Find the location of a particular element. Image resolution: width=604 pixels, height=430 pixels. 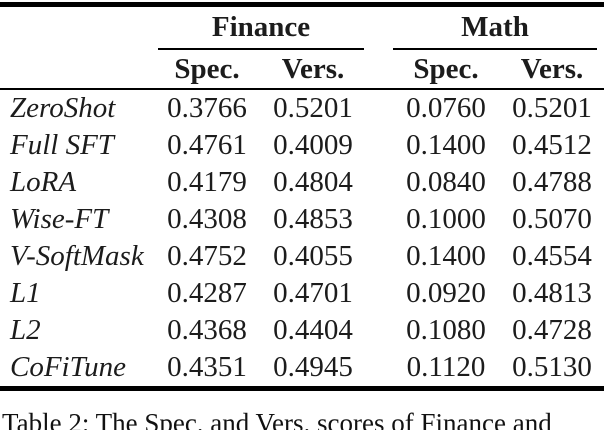

group-header-finance-label: Finance is located at coordinates (261, 29).